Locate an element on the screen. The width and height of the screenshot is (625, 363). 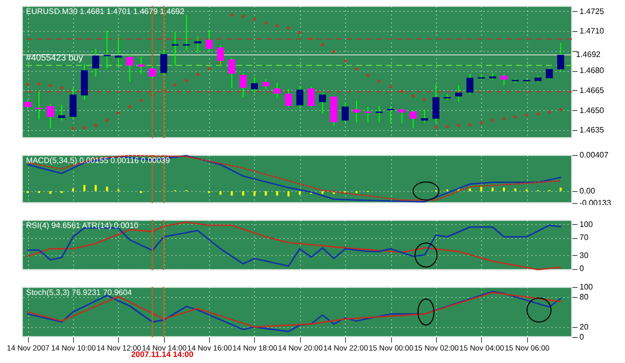
ref-line-label: 1.4692 is located at coordinates (589, 54).